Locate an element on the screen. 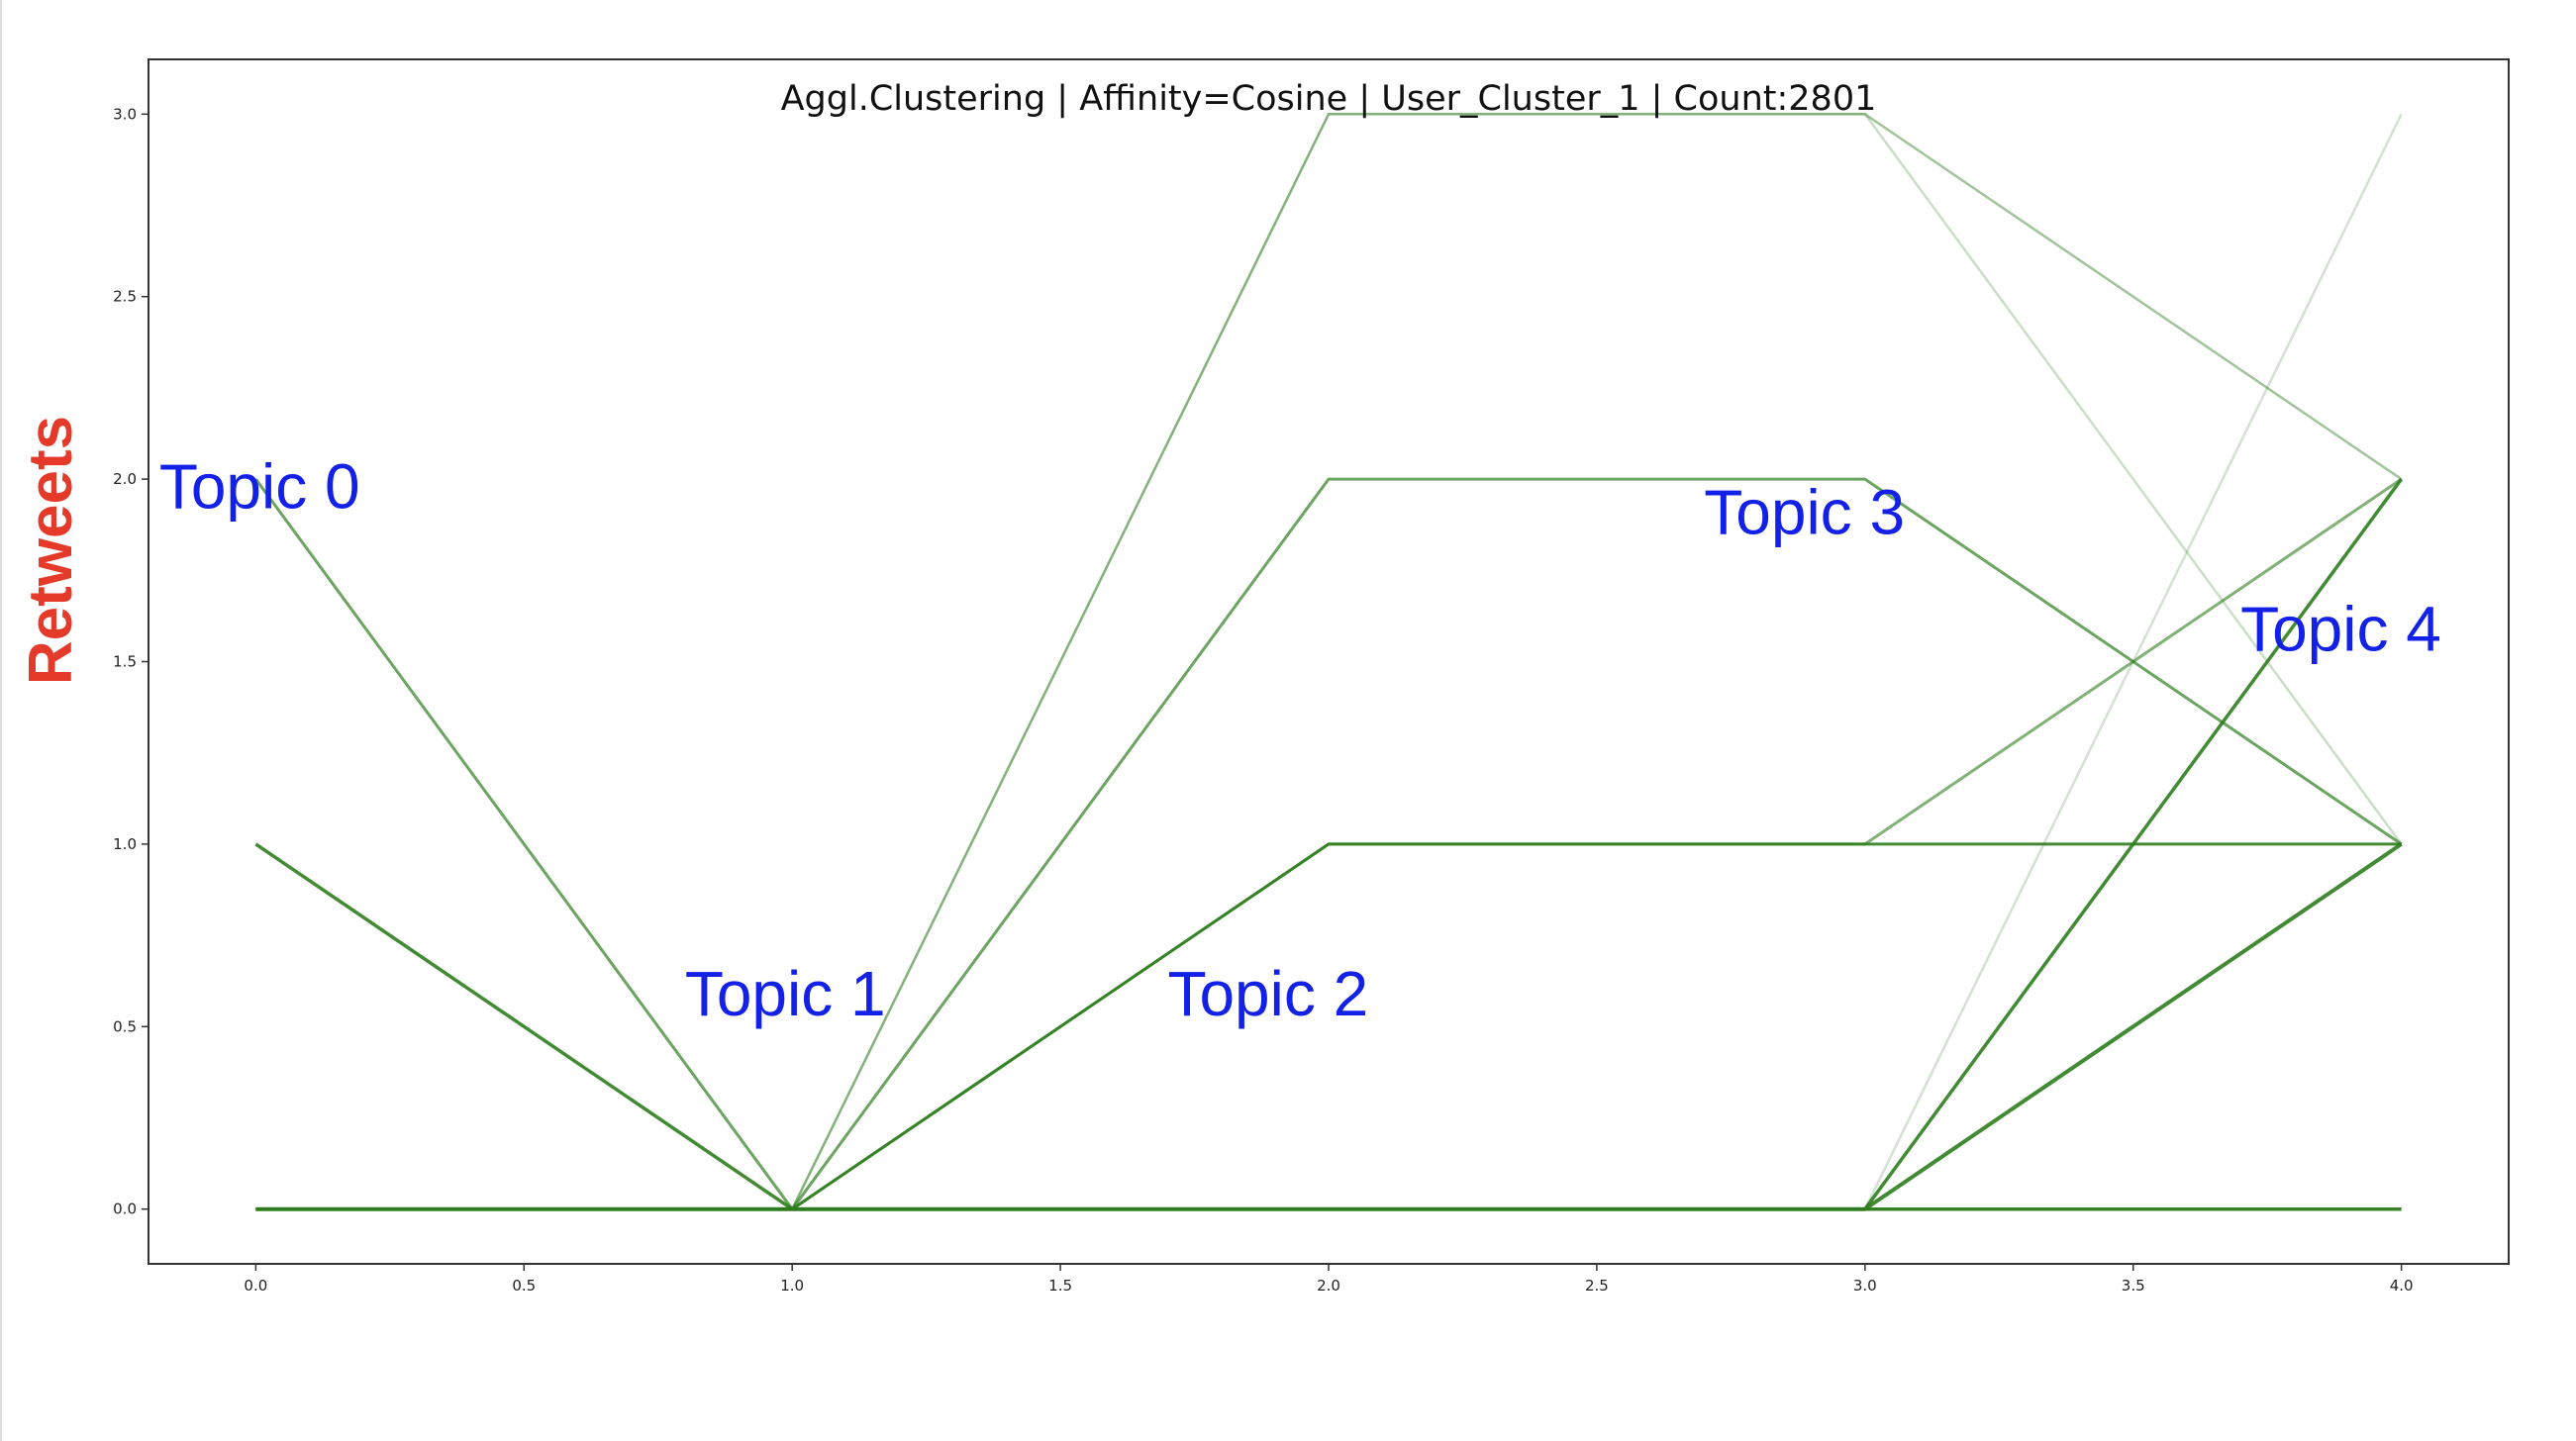 The height and width of the screenshot is (1441, 2576). y-tick-label: 0.5 is located at coordinates (125, 1026).